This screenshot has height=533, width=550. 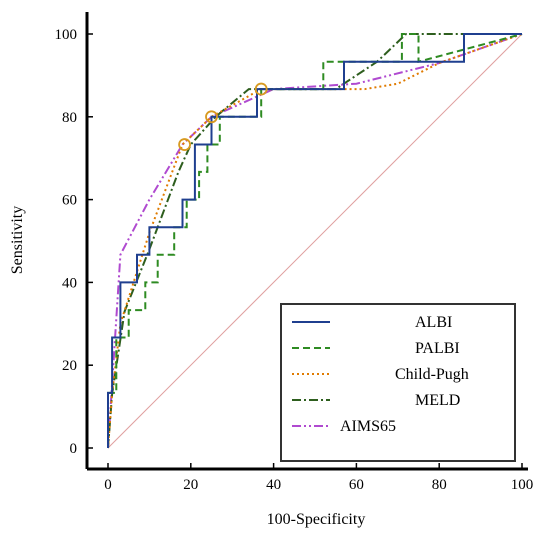 I want to click on y-axis-title: Sensitivity, so click(x=17, y=240).